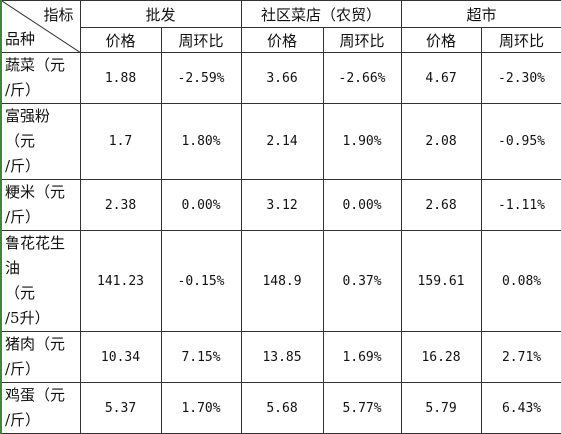 Image resolution: width=561 pixels, height=434 pixels. What do you see at coordinates (58, 15) in the screenshot?
I see `corner-top: 指标` at bounding box center [58, 15].